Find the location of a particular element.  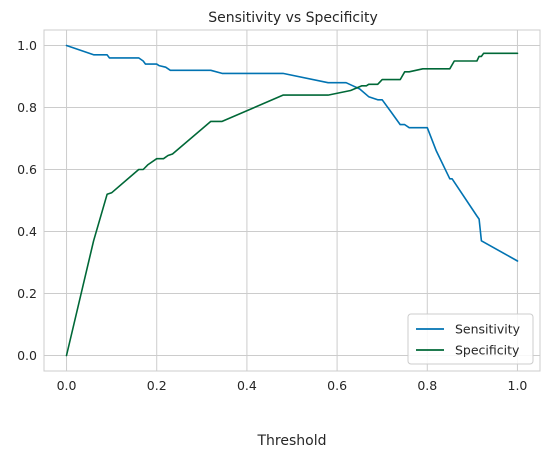

x-tick-label: 1.0 is located at coordinates (518, 385).